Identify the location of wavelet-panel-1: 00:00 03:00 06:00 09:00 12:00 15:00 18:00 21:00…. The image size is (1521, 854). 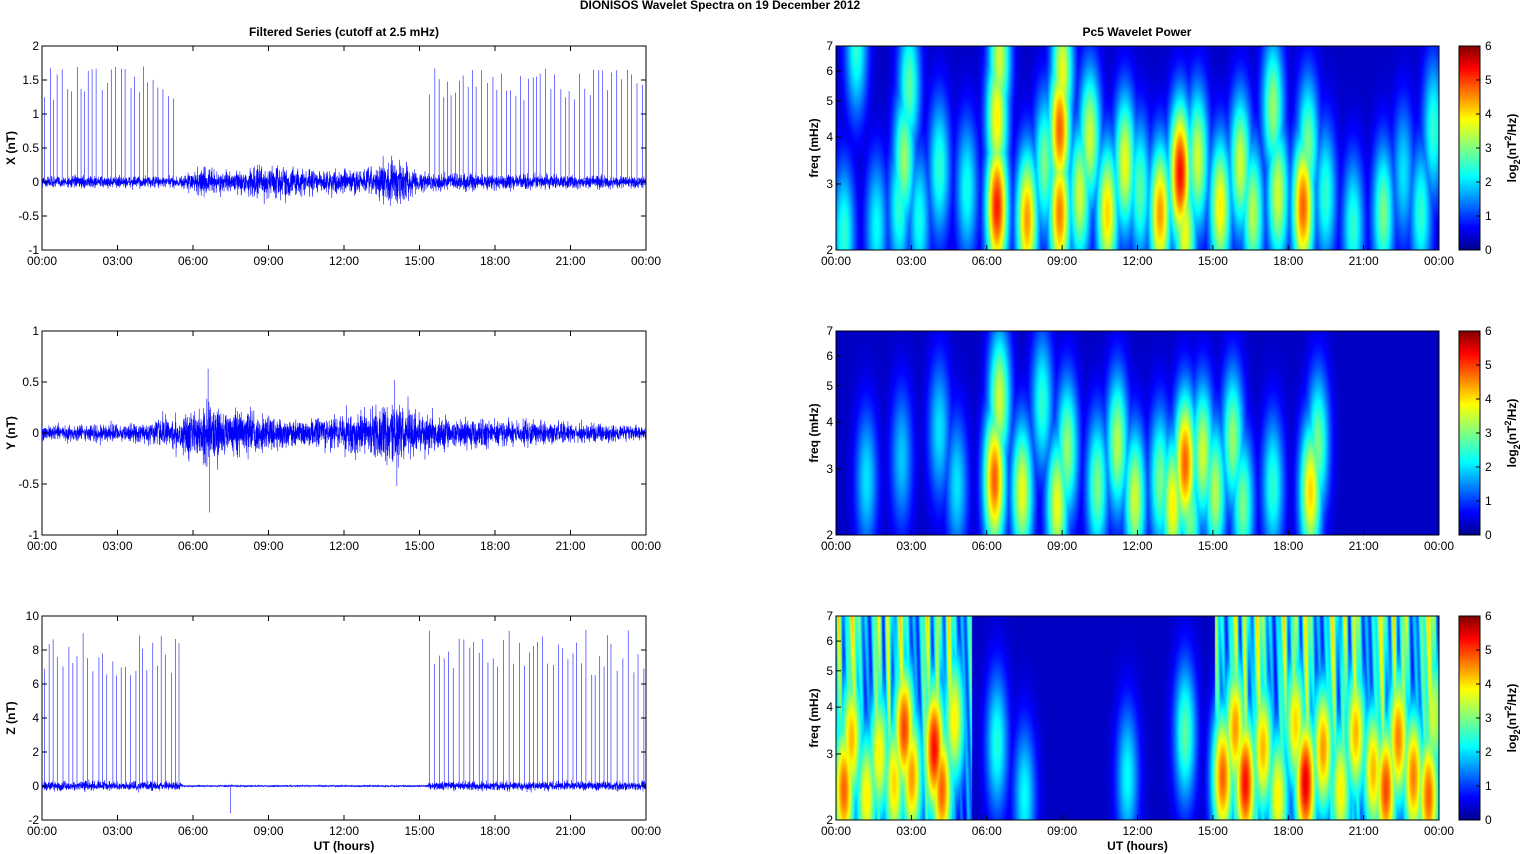
(1164, 153).